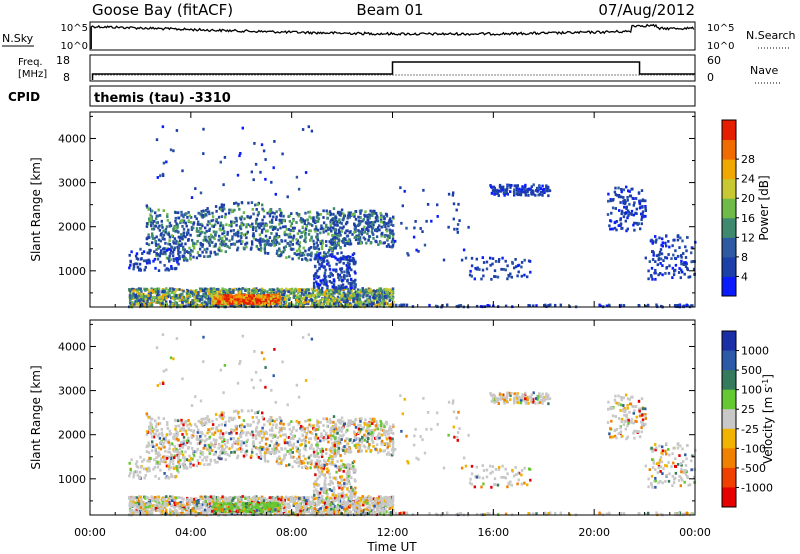 Image resolution: width=800 pixels, height=554 pixels. Describe the element at coordinates (162, 10) in the screenshot. I see `station-title: Goose Bay (fitACF)` at that location.